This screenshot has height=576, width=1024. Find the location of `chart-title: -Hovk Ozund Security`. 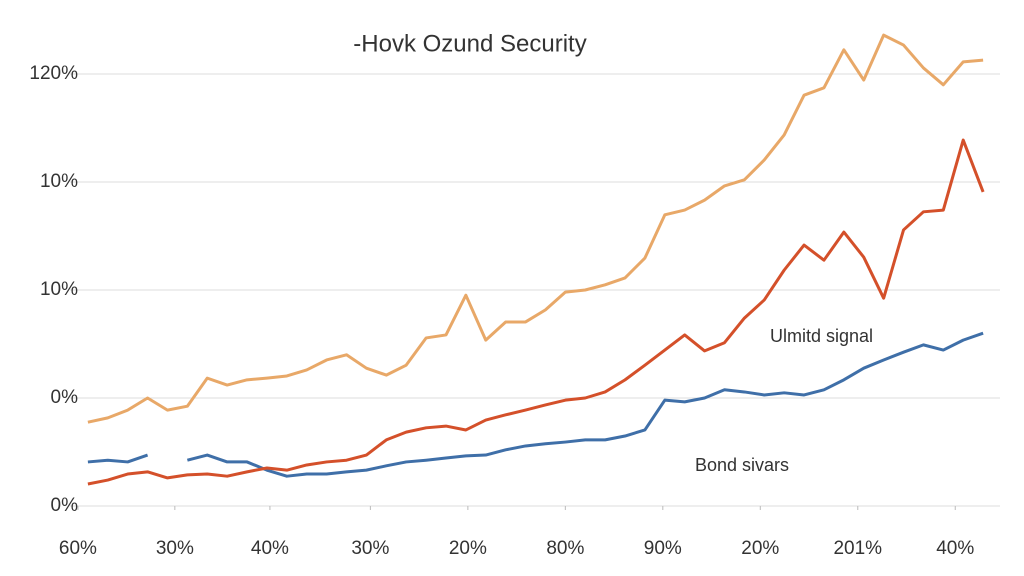

chart-title: -Hovk Ozund Security is located at coordinates (469, 43).